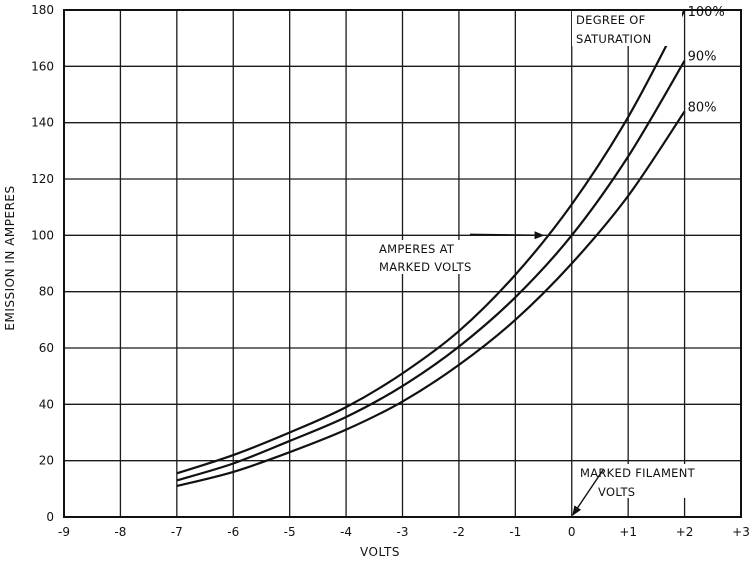 The height and width of the screenshot is (564, 752). I want to click on y-tick-label: 100, so click(42, 235).